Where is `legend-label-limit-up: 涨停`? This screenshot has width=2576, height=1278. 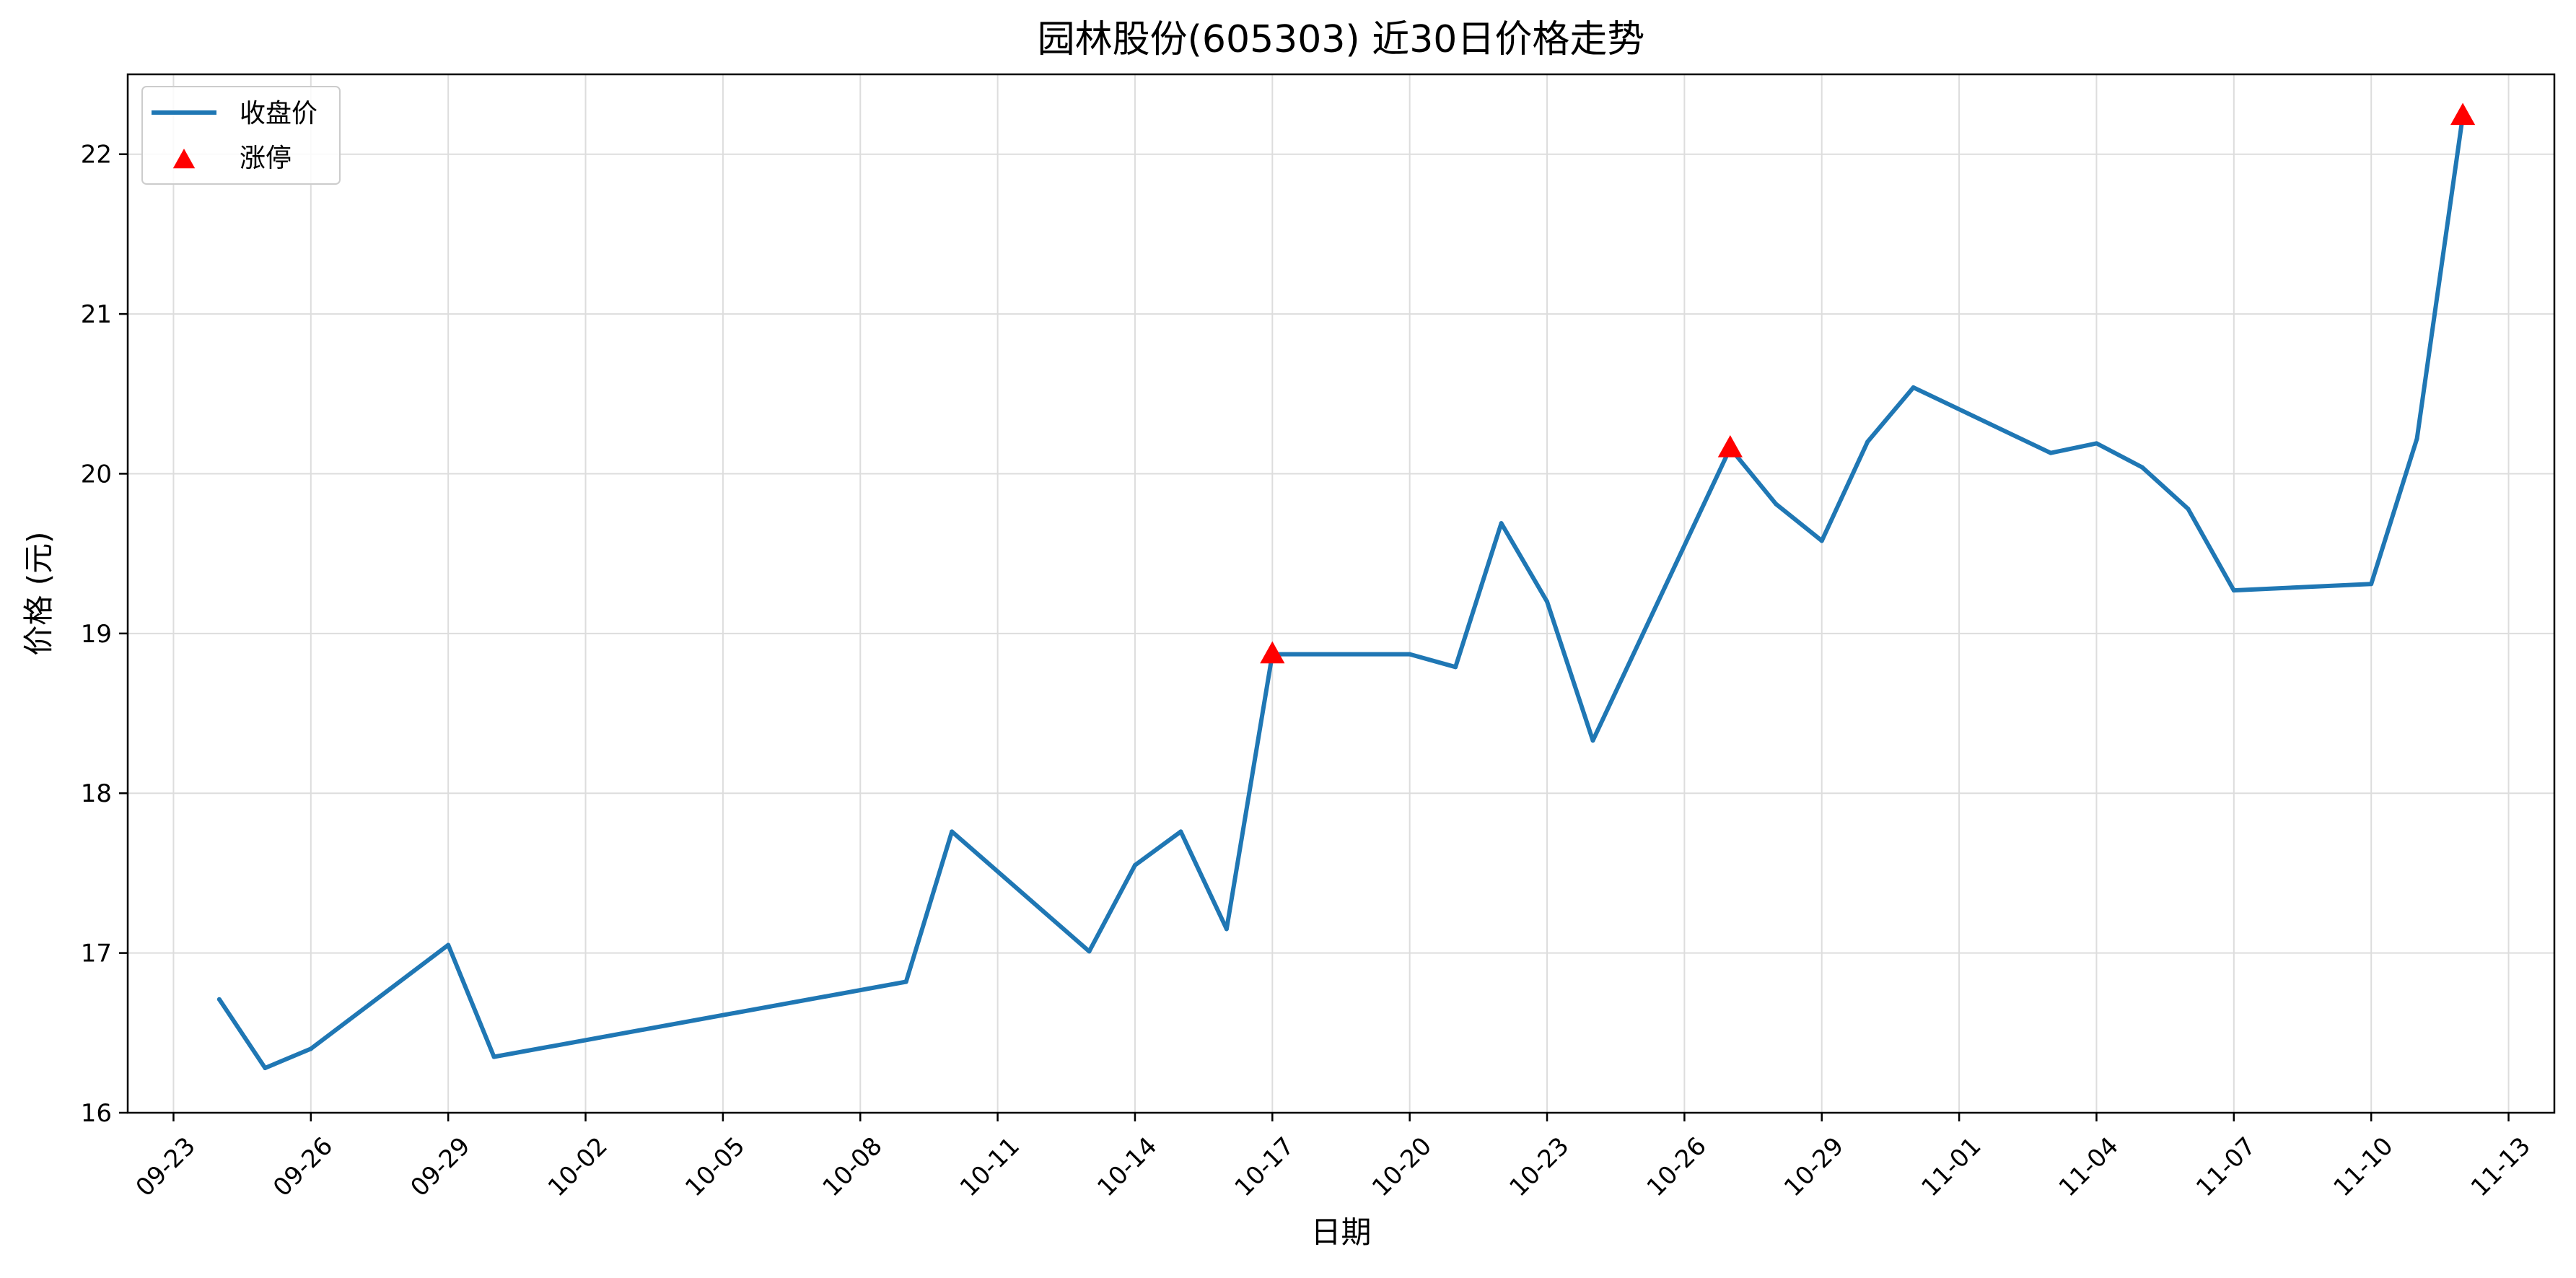
legend-label-limit-up: 涨停 is located at coordinates (266, 158).